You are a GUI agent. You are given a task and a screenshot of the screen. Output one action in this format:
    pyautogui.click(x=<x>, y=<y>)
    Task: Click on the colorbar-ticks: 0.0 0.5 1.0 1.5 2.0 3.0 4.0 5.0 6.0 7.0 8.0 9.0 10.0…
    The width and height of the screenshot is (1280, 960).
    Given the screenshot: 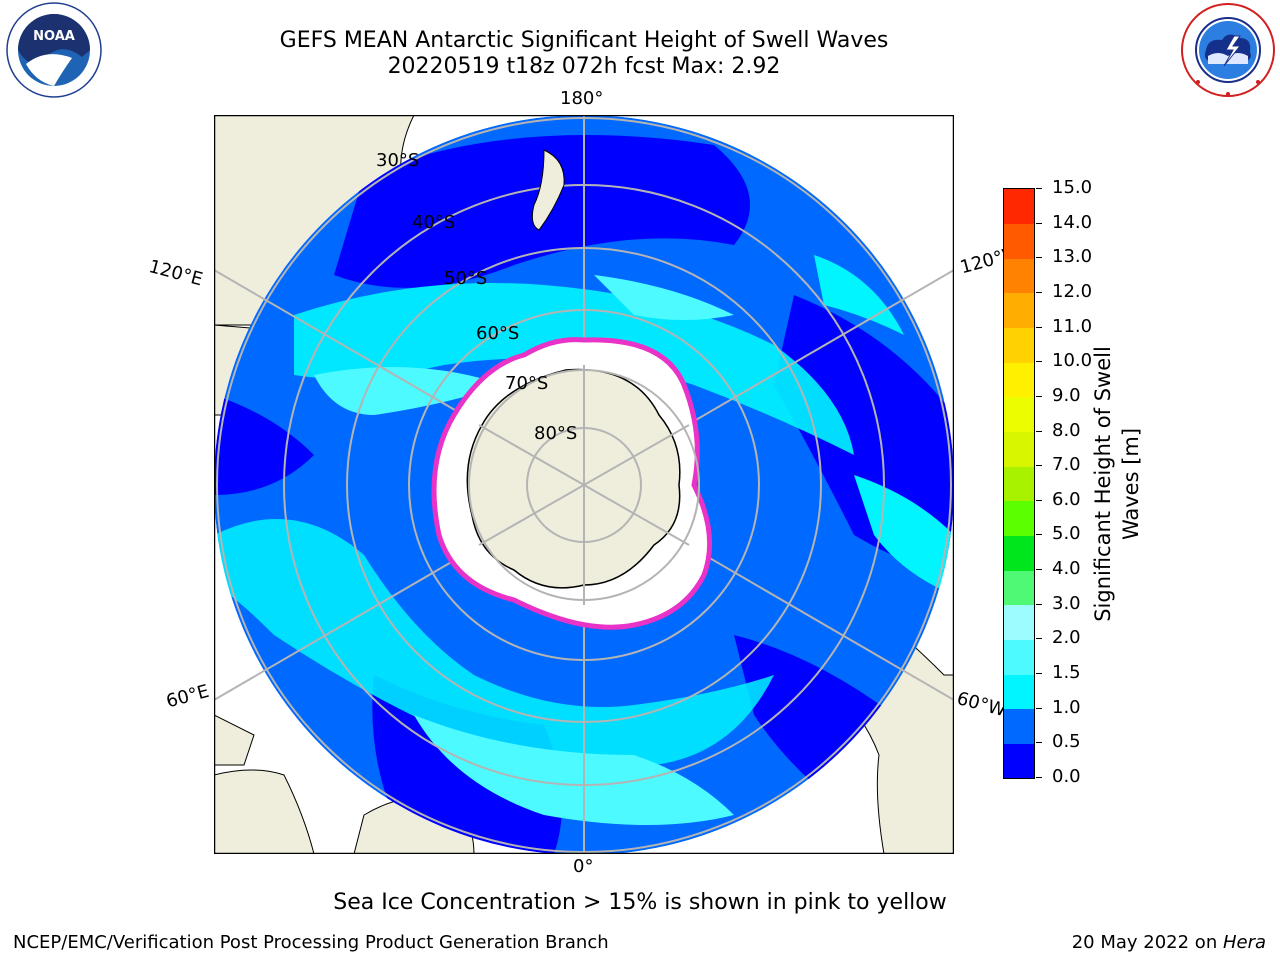 What is the action you would take?
    pyautogui.click(x=1071, y=482)
    